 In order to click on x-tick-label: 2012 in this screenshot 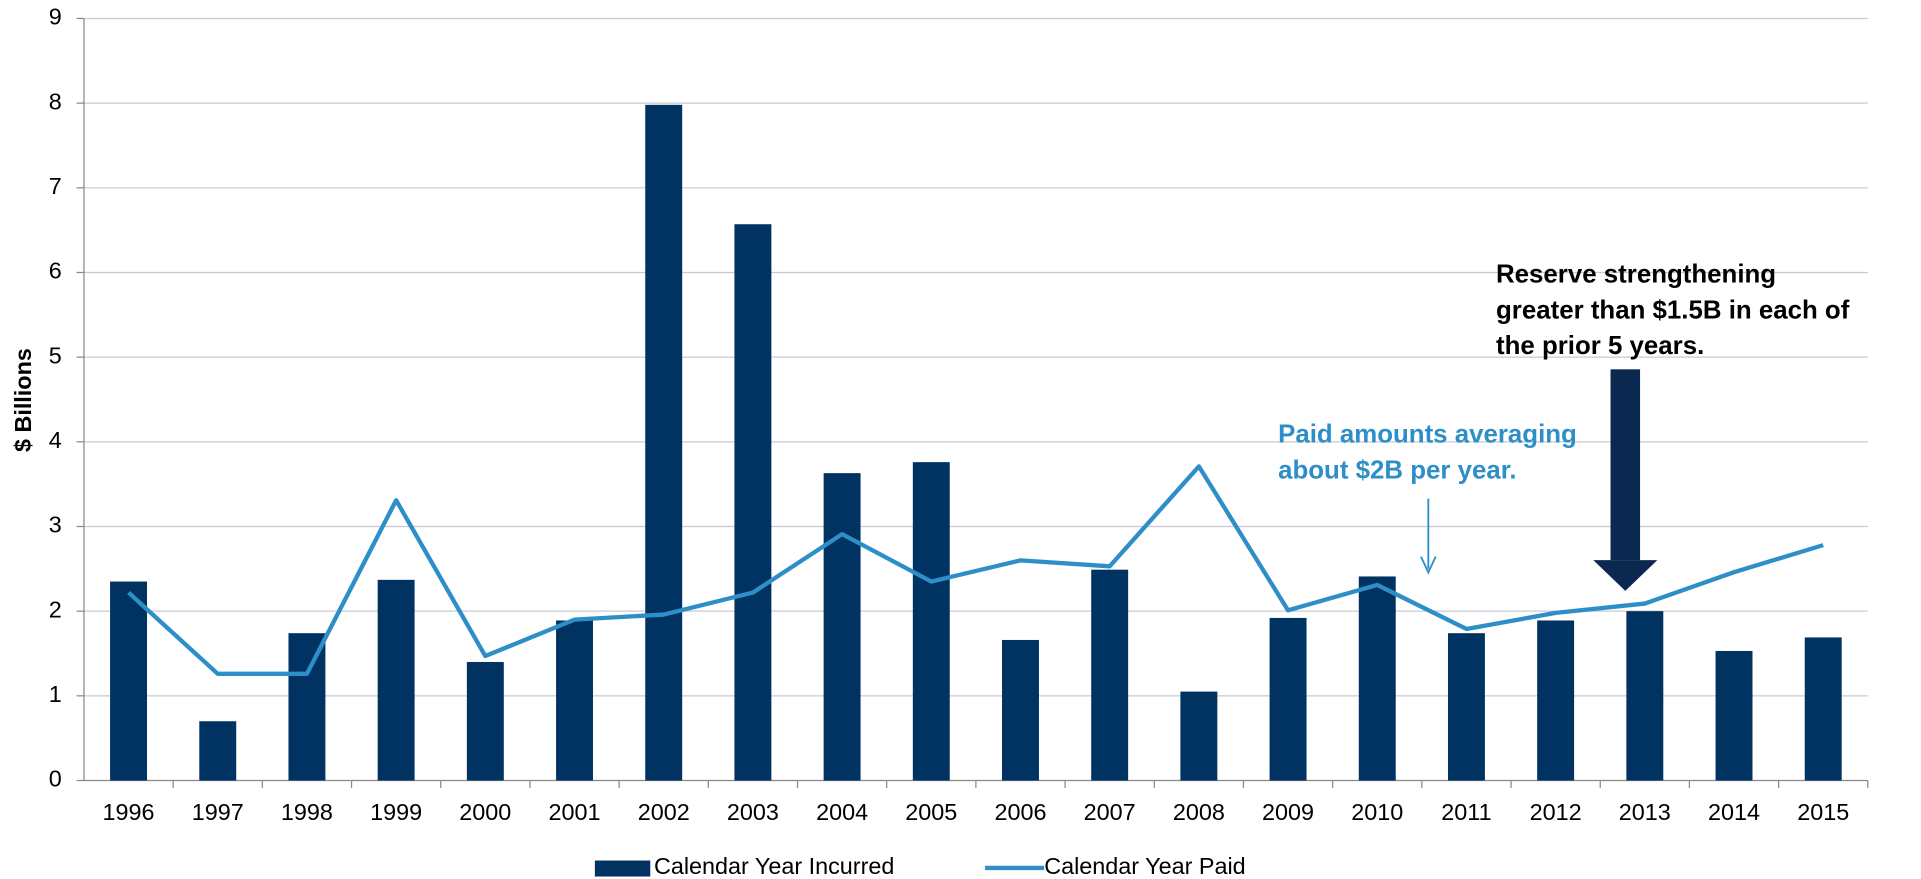, I will do `click(1556, 812)`.